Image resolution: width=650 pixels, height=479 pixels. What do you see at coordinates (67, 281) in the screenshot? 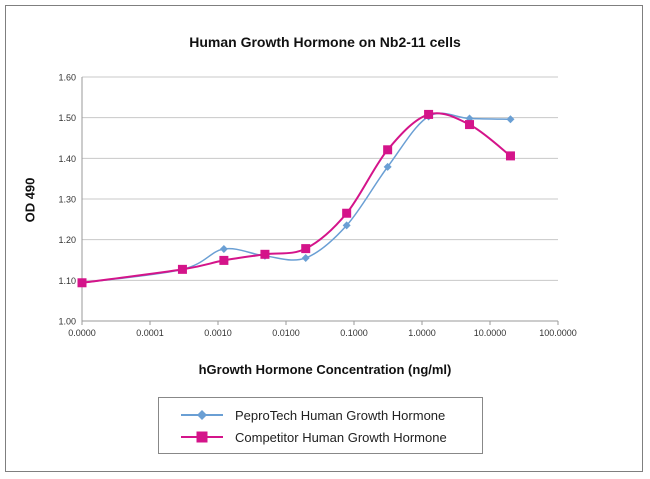
I see `y-tick-label: 1.10` at bounding box center [67, 281].